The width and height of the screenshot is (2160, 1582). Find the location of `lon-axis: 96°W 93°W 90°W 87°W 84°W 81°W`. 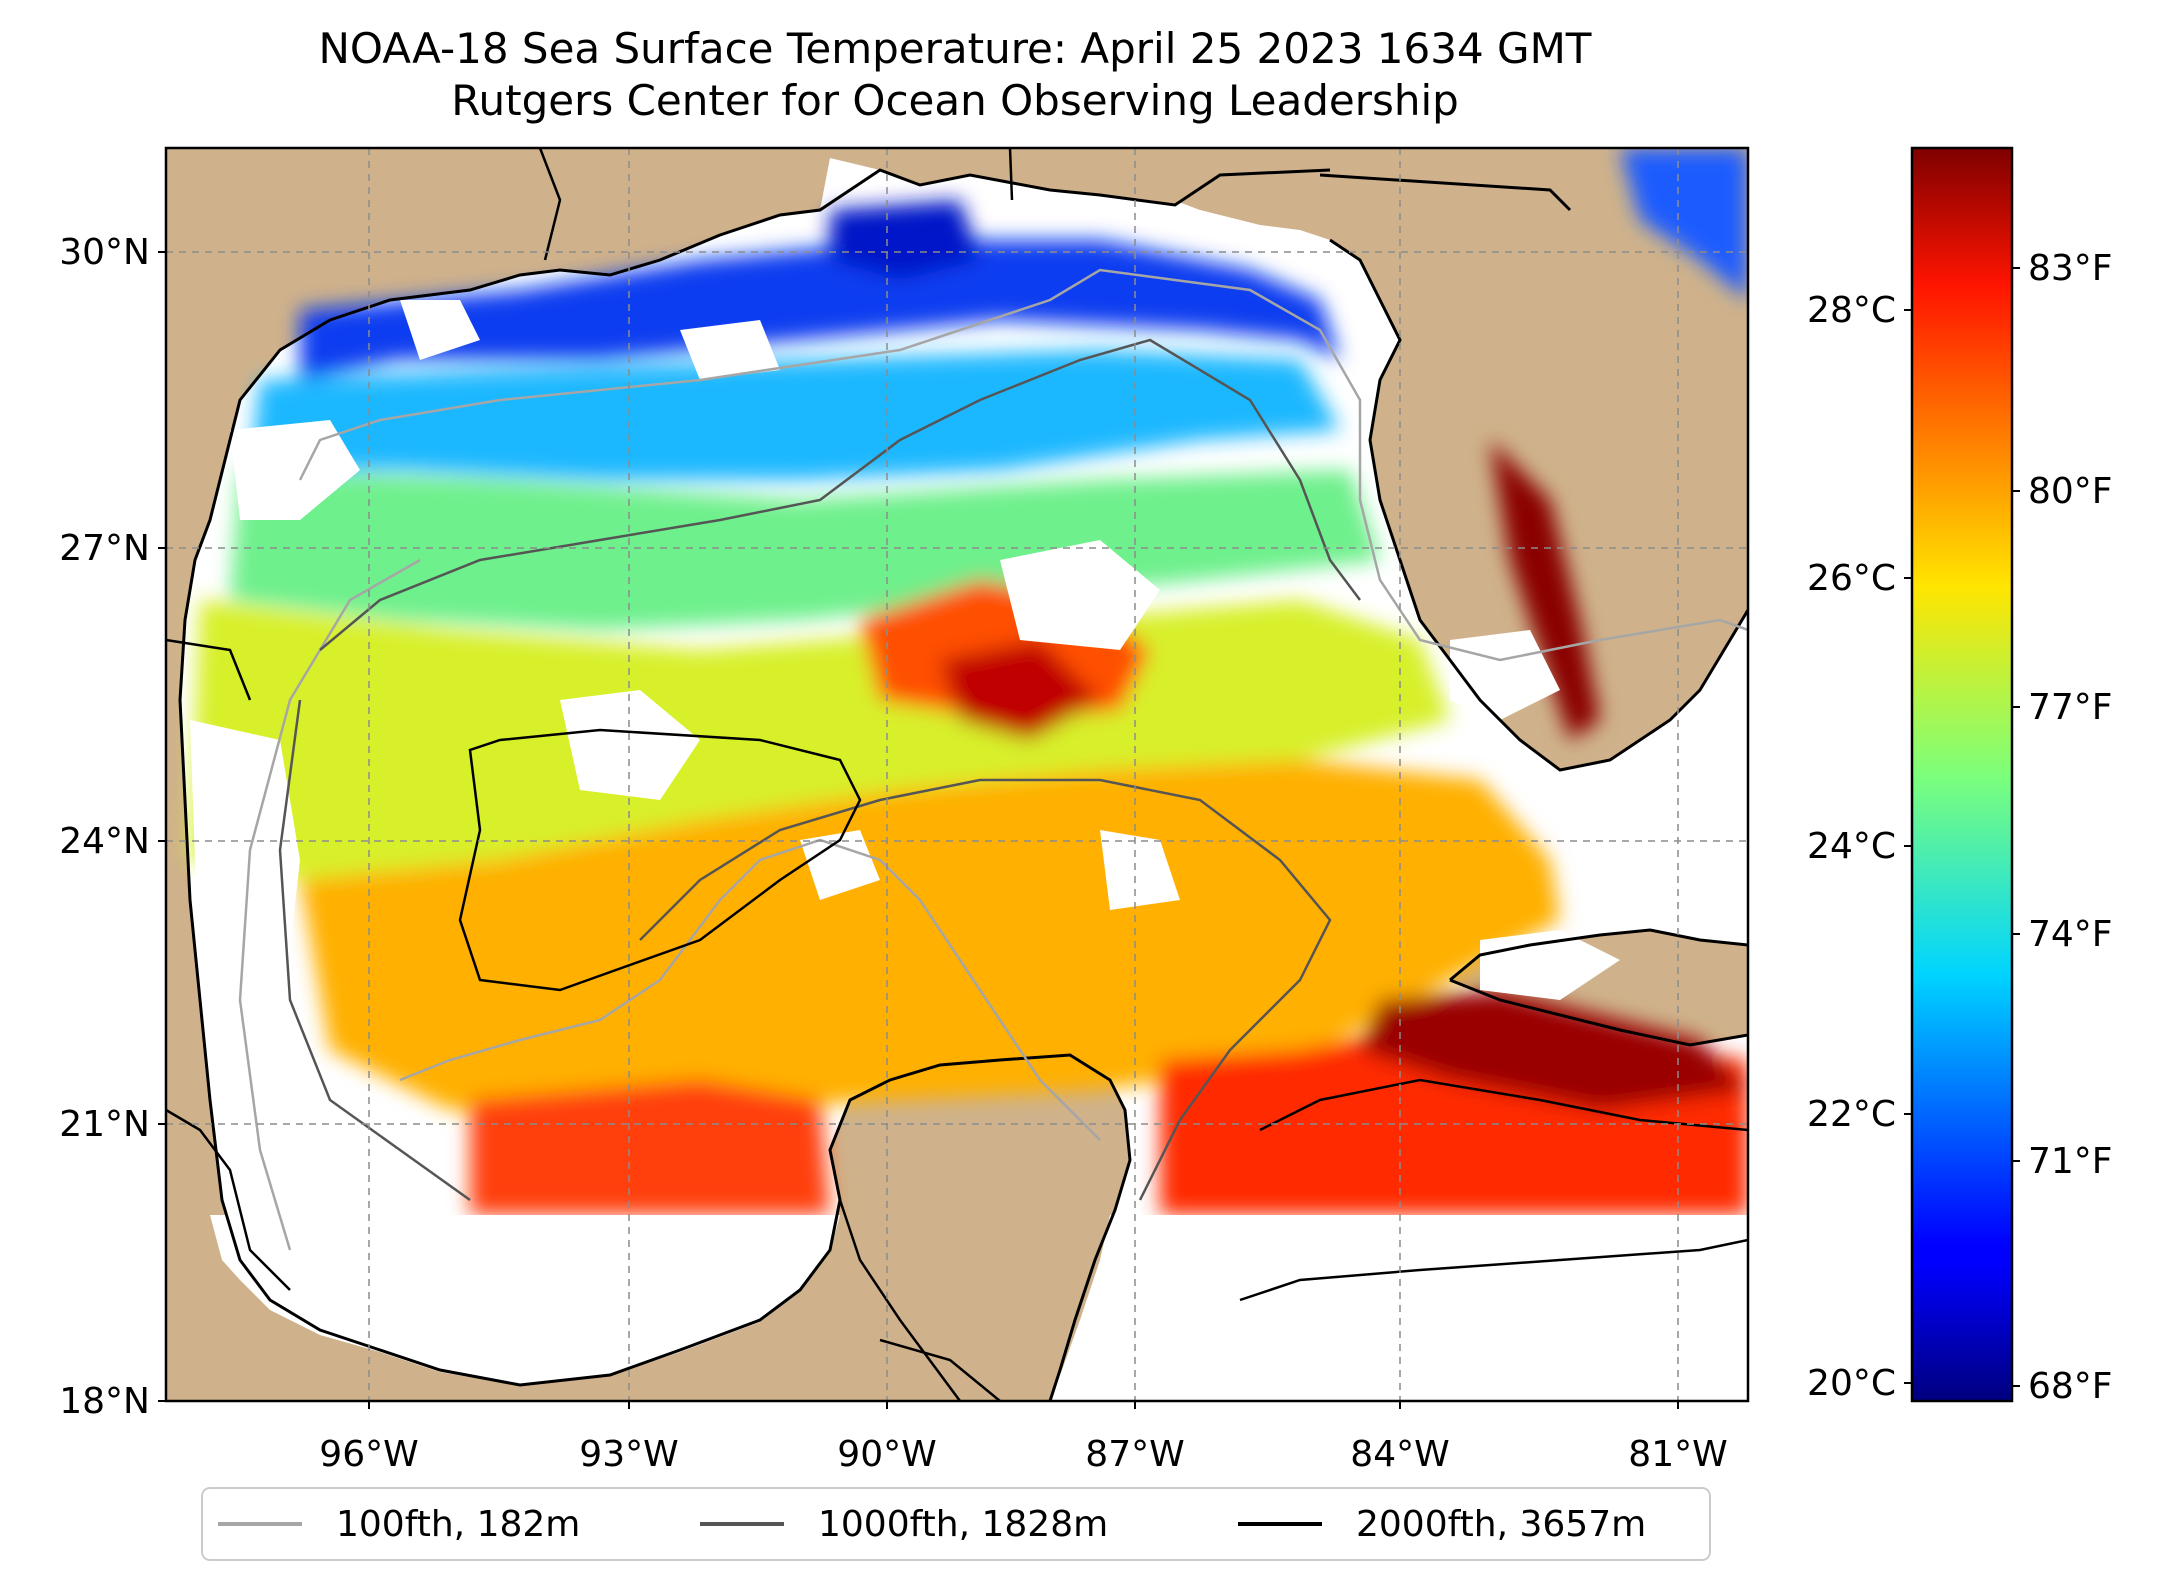

lon-axis: 96°W 93°W 90°W 87°W 84°W 81°W is located at coordinates (1023, 1438).